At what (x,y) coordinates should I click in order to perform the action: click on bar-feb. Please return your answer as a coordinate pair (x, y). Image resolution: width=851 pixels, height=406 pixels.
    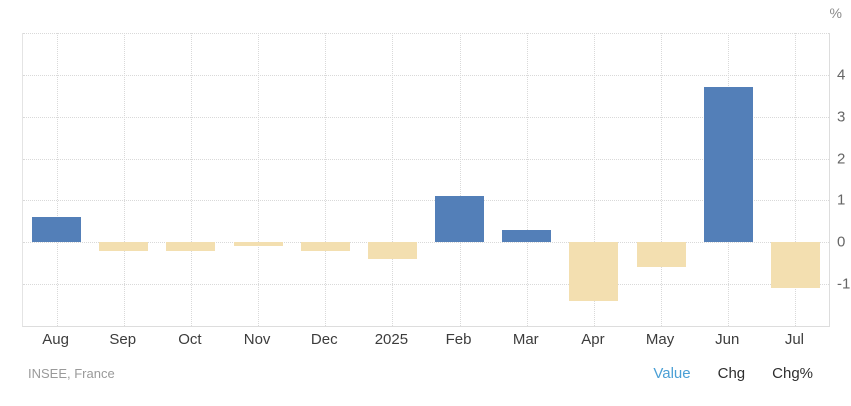
    Looking at the image, I should click on (460, 219).